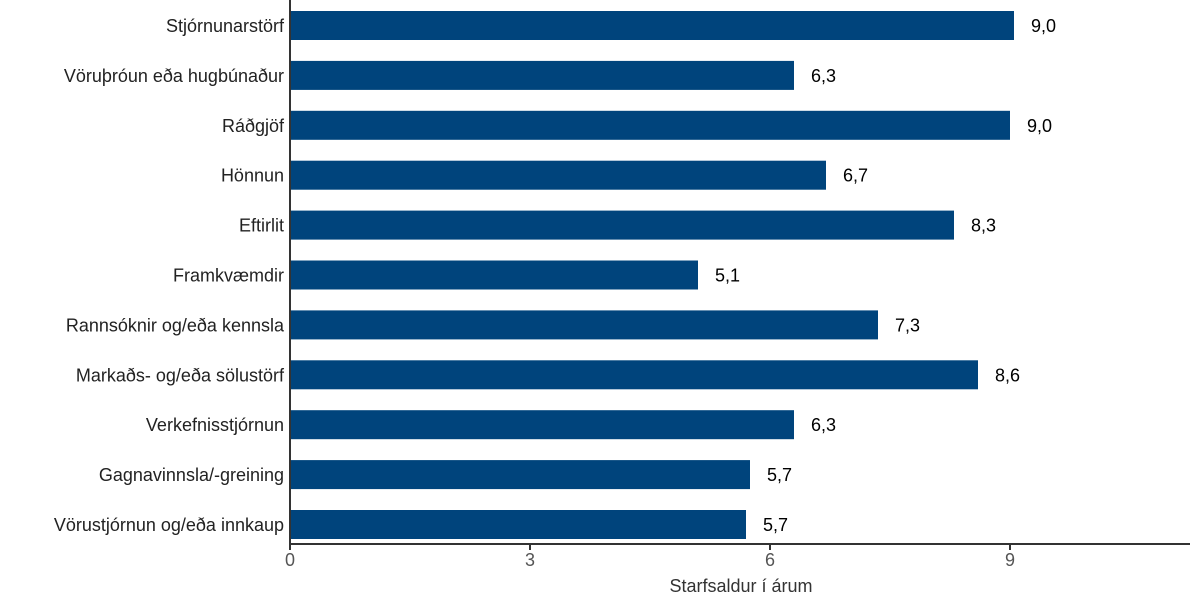 The width and height of the screenshot is (1190, 599). What do you see at coordinates (907, 325) in the screenshot?
I see `value-label: 7,3` at bounding box center [907, 325].